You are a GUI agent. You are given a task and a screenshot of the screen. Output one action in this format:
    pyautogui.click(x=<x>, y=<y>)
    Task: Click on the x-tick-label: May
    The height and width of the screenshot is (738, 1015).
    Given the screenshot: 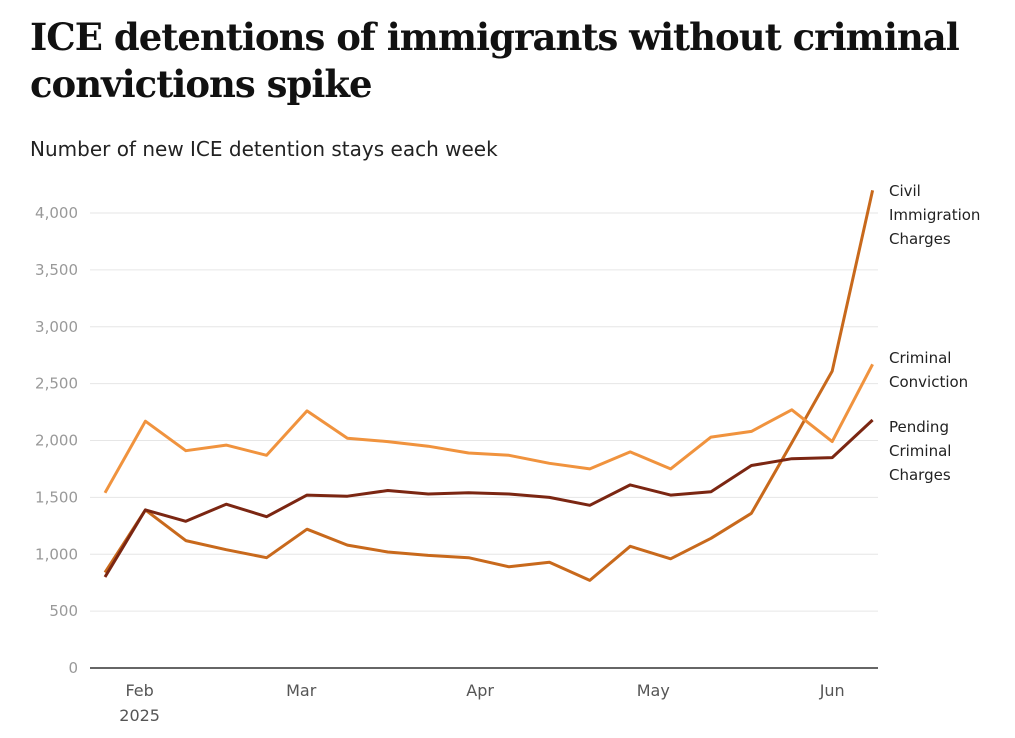 What is the action you would take?
    pyautogui.click(x=653, y=690)
    